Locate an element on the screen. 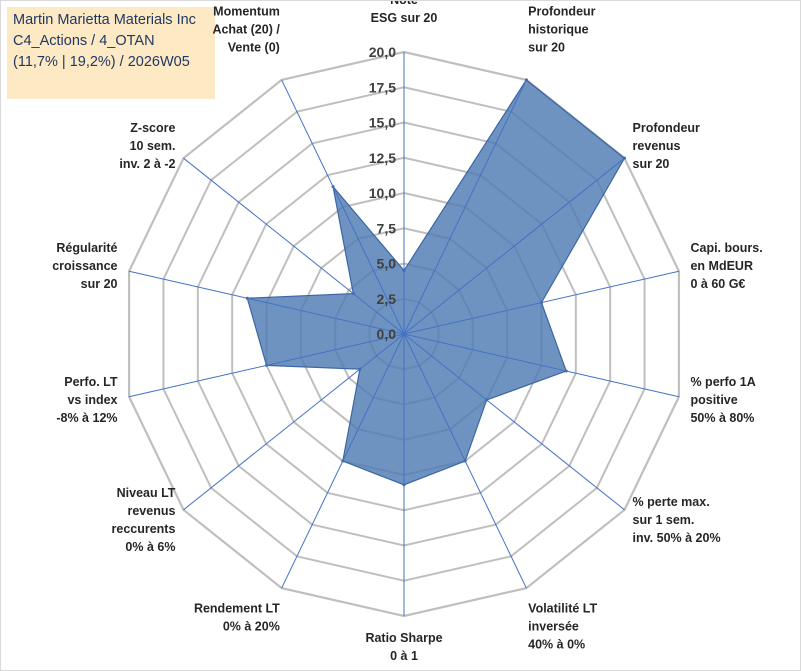 The width and height of the screenshot is (801, 671). tick-label: 0,0 is located at coordinates (387, 334).